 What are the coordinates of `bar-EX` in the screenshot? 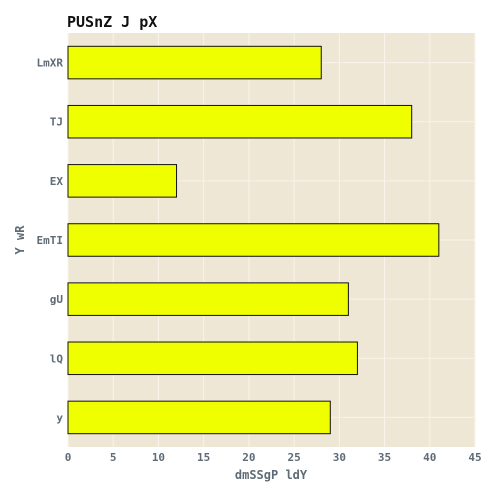 It's located at (122, 181).